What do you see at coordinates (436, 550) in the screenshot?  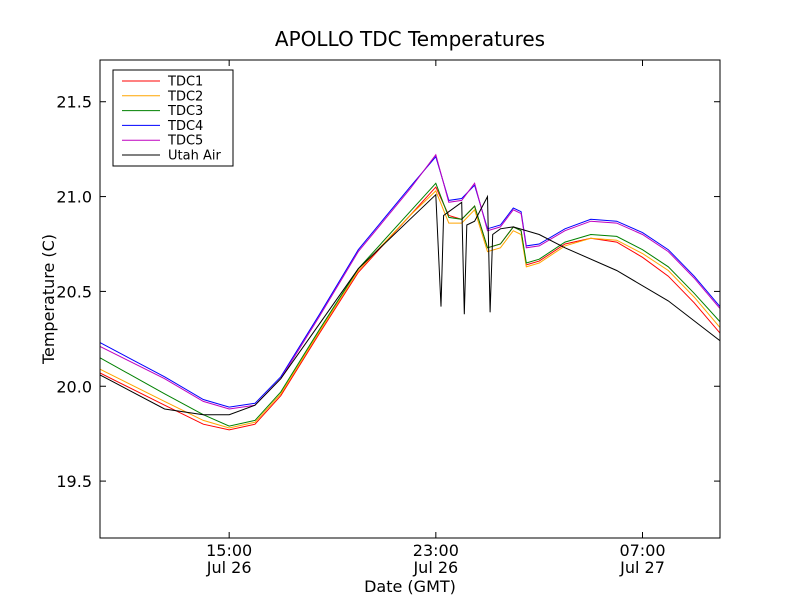 I see `x-tick-label-time: 23:00` at bounding box center [436, 550].